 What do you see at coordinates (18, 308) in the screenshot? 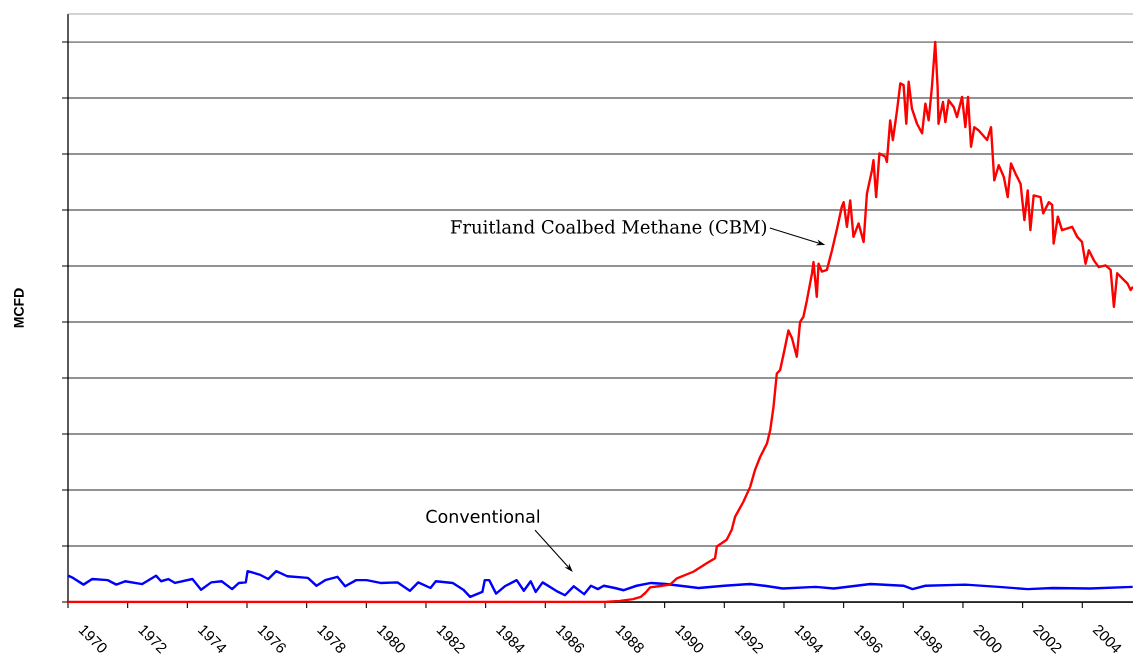
I see `y-axis-title: MCFD` at bounding box center [18, 308].